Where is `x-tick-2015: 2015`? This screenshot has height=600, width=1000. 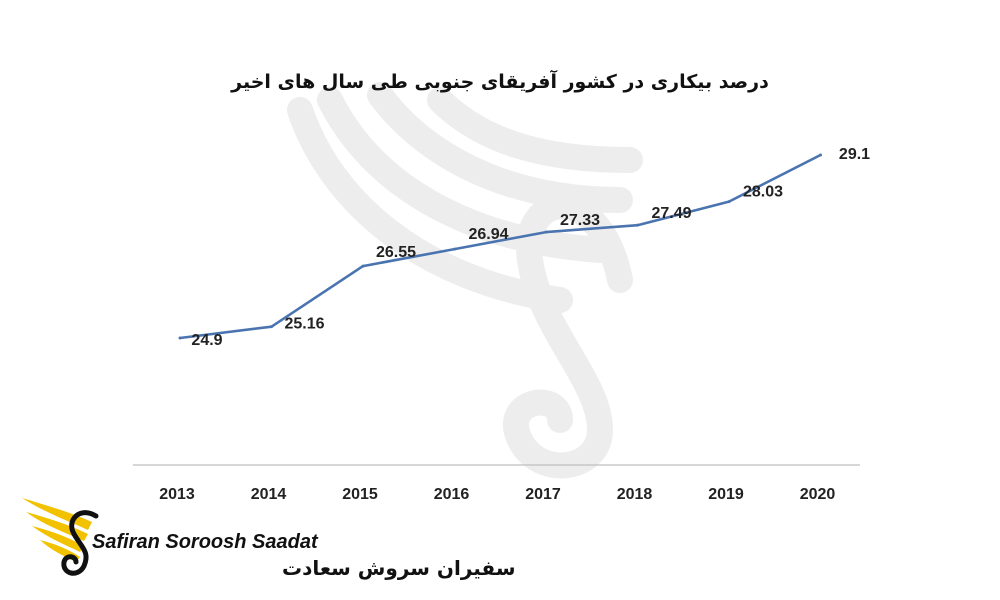
x-tick-2015: 2015 is located at coordinates (360, 494).